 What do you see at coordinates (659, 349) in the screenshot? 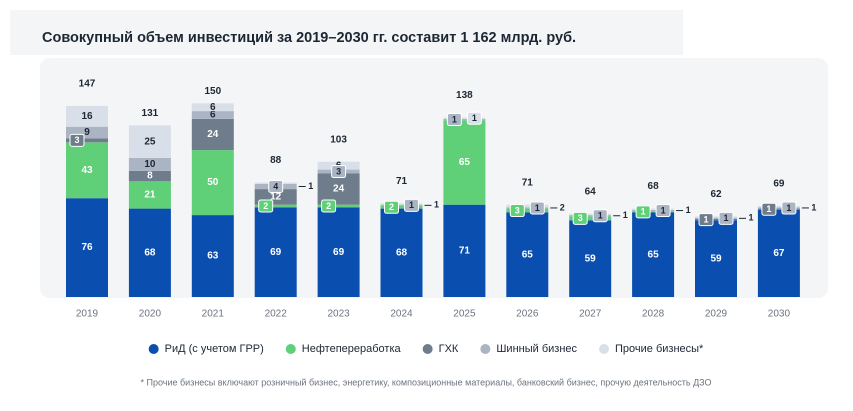
I see `legend-label: Прочие бизнесы*` at bounding box center [659, 349].